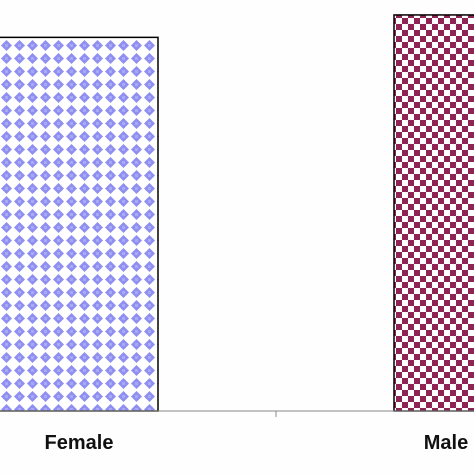 The height and width of the screenshot is (474, 474). I want to click on category-labels: Female Male, so click(257, 443).